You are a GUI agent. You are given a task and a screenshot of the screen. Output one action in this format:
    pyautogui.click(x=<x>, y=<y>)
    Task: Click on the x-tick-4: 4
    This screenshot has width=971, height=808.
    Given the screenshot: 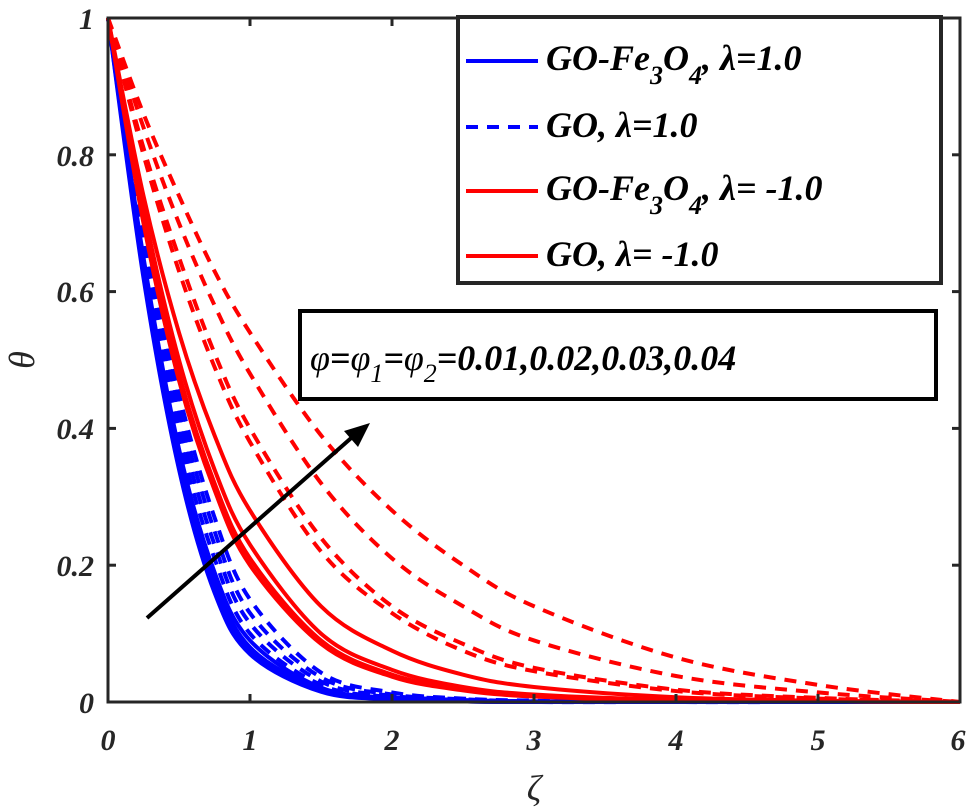 What is the action you would take?
    pyautogui.click(x=676, y=740)
    